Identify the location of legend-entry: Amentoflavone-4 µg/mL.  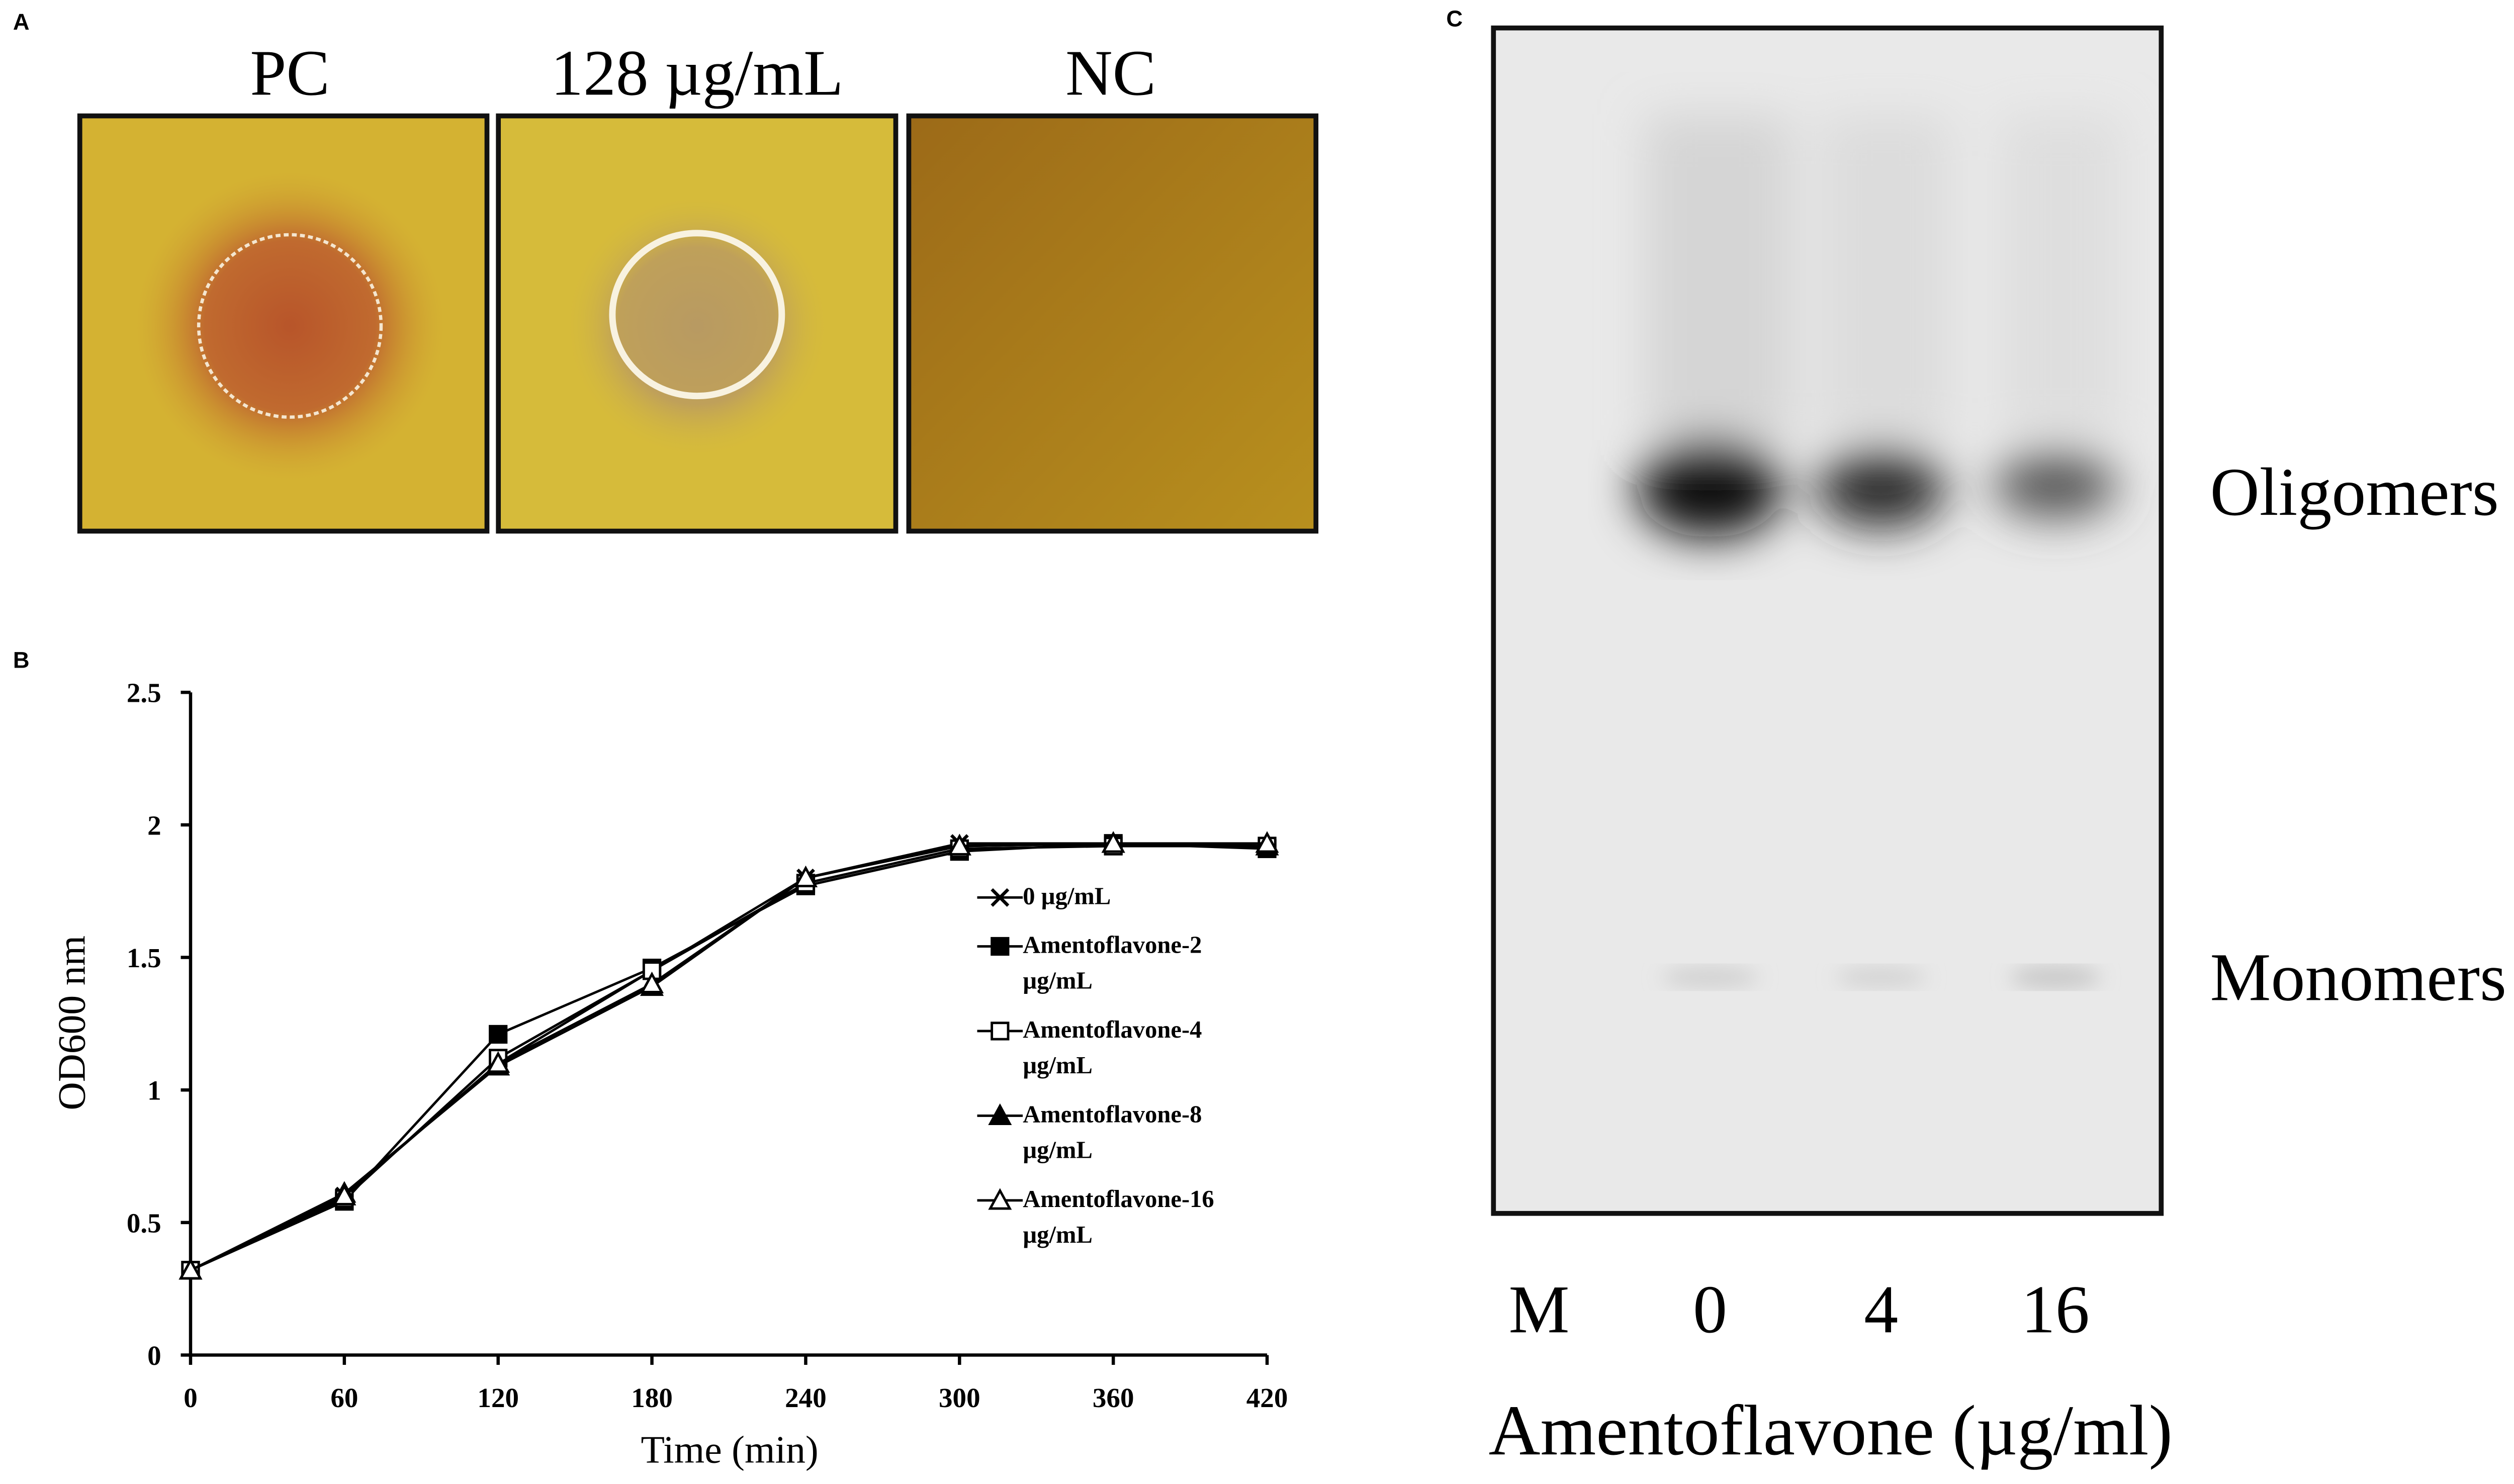
(1140, 1049).